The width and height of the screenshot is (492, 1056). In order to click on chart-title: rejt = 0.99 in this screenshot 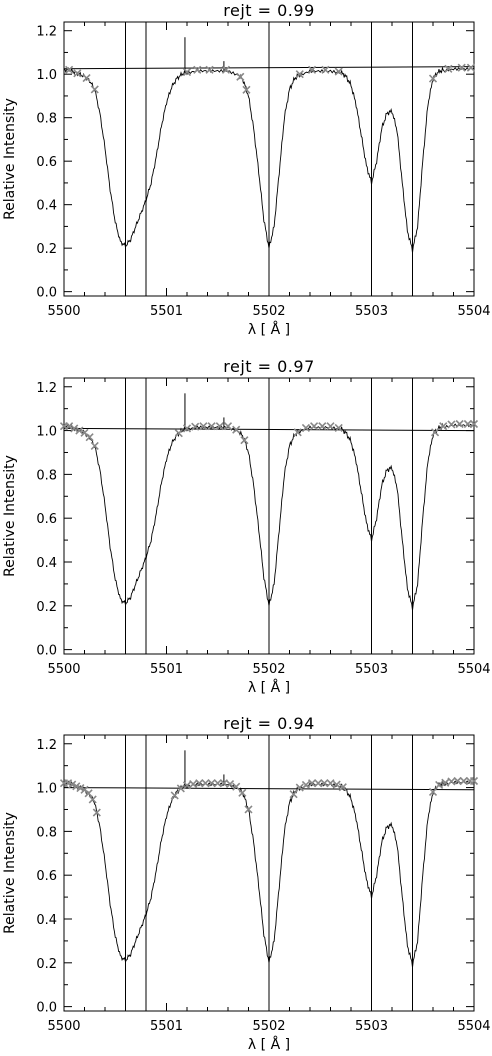, I will do `click(269, 10)`.